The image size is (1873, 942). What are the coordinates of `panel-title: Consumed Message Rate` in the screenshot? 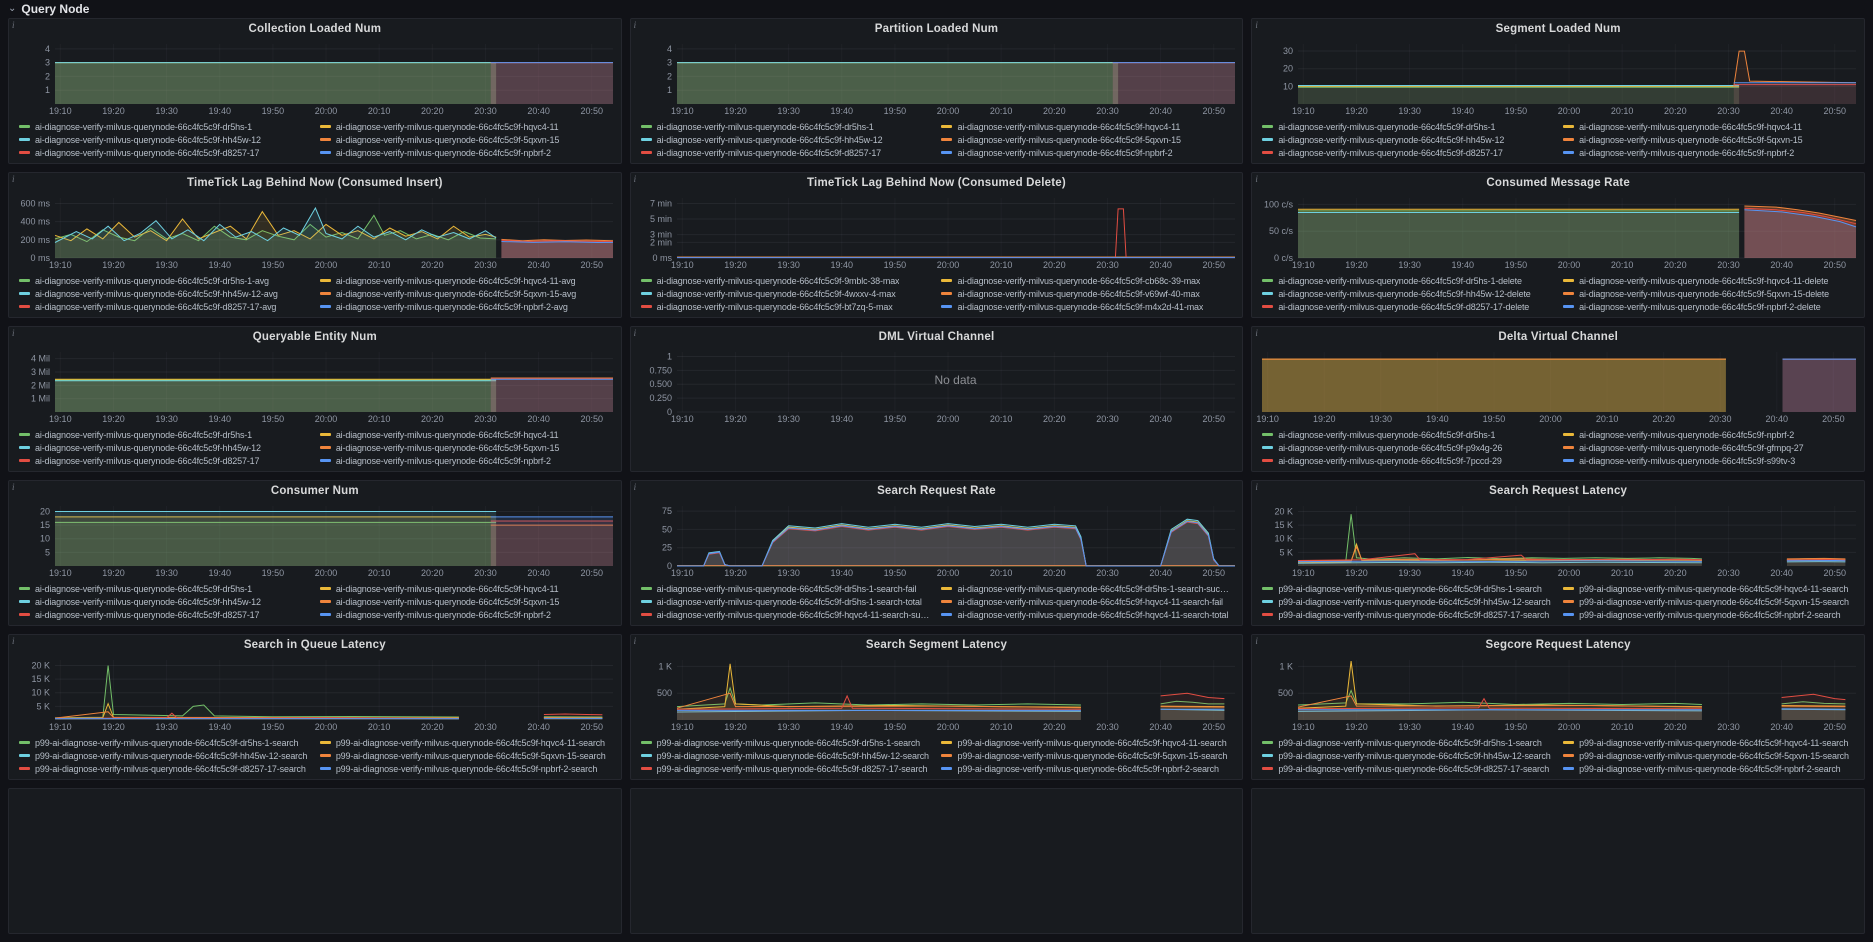 It's located at (1558, 183).